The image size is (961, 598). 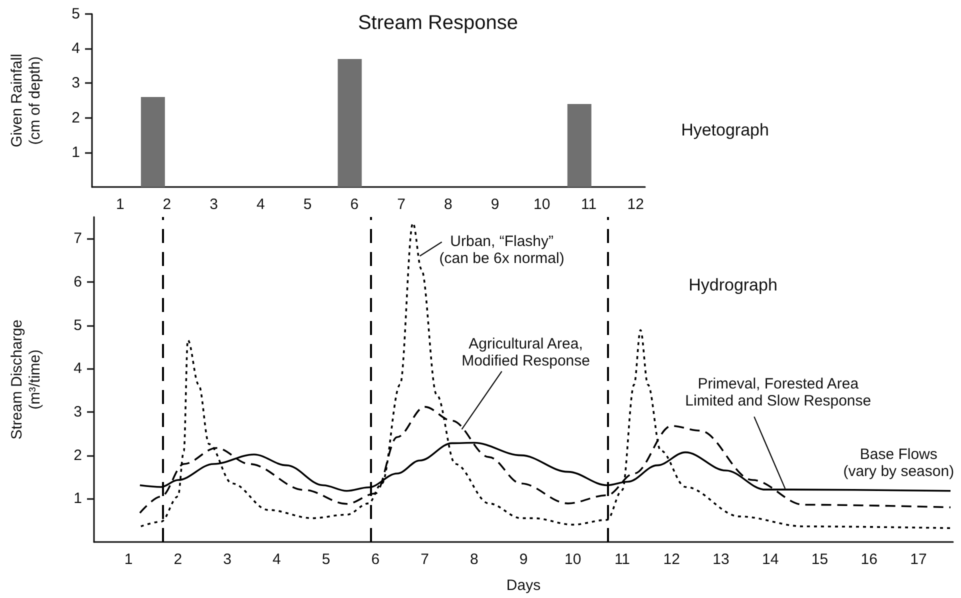 What do you see at coordinates (26, 379) in the screenshot?
I see `y-axis-title: Stream Discharge (m³/time)` at bounding box center [26, 379].